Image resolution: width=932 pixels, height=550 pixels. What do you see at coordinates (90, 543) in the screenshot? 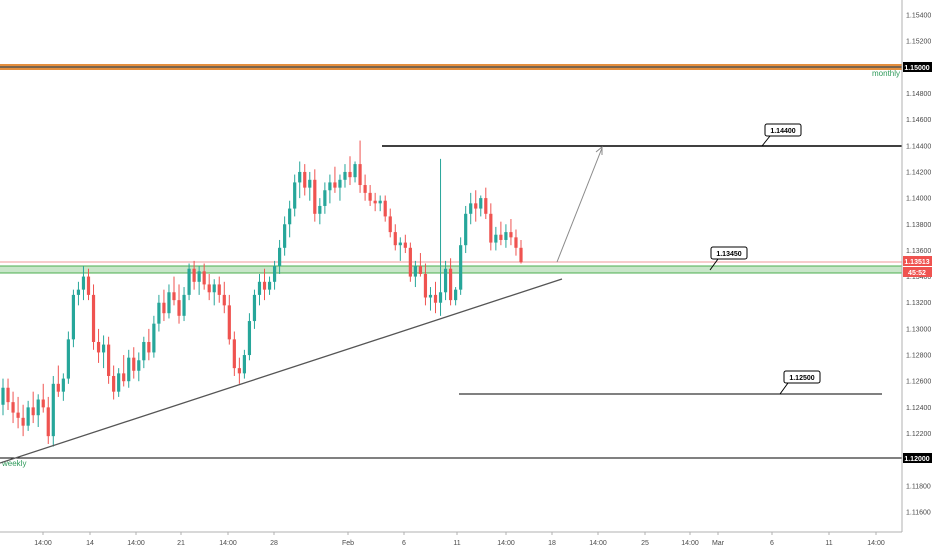
I see `x-tick-label: 14` at bounding box center [90, 543].